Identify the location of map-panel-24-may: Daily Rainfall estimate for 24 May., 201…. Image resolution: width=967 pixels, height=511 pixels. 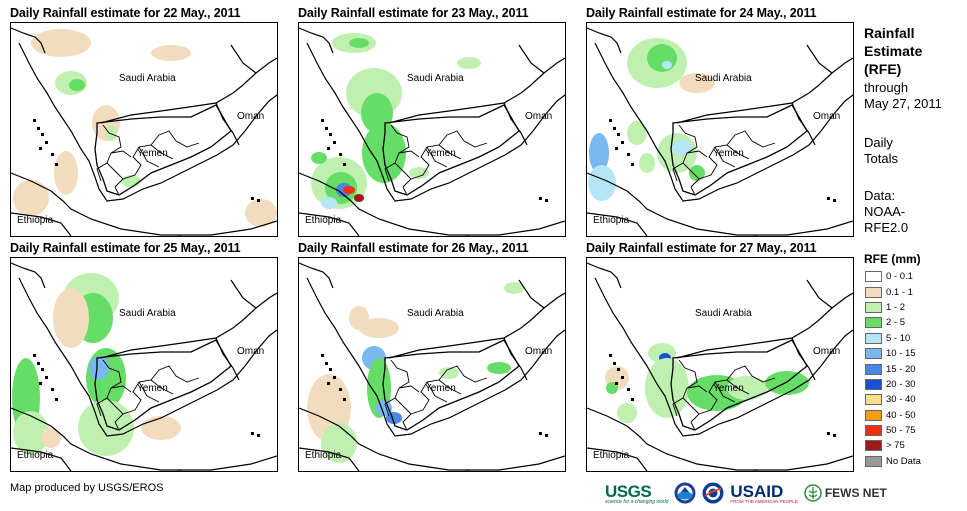
(720, 121).